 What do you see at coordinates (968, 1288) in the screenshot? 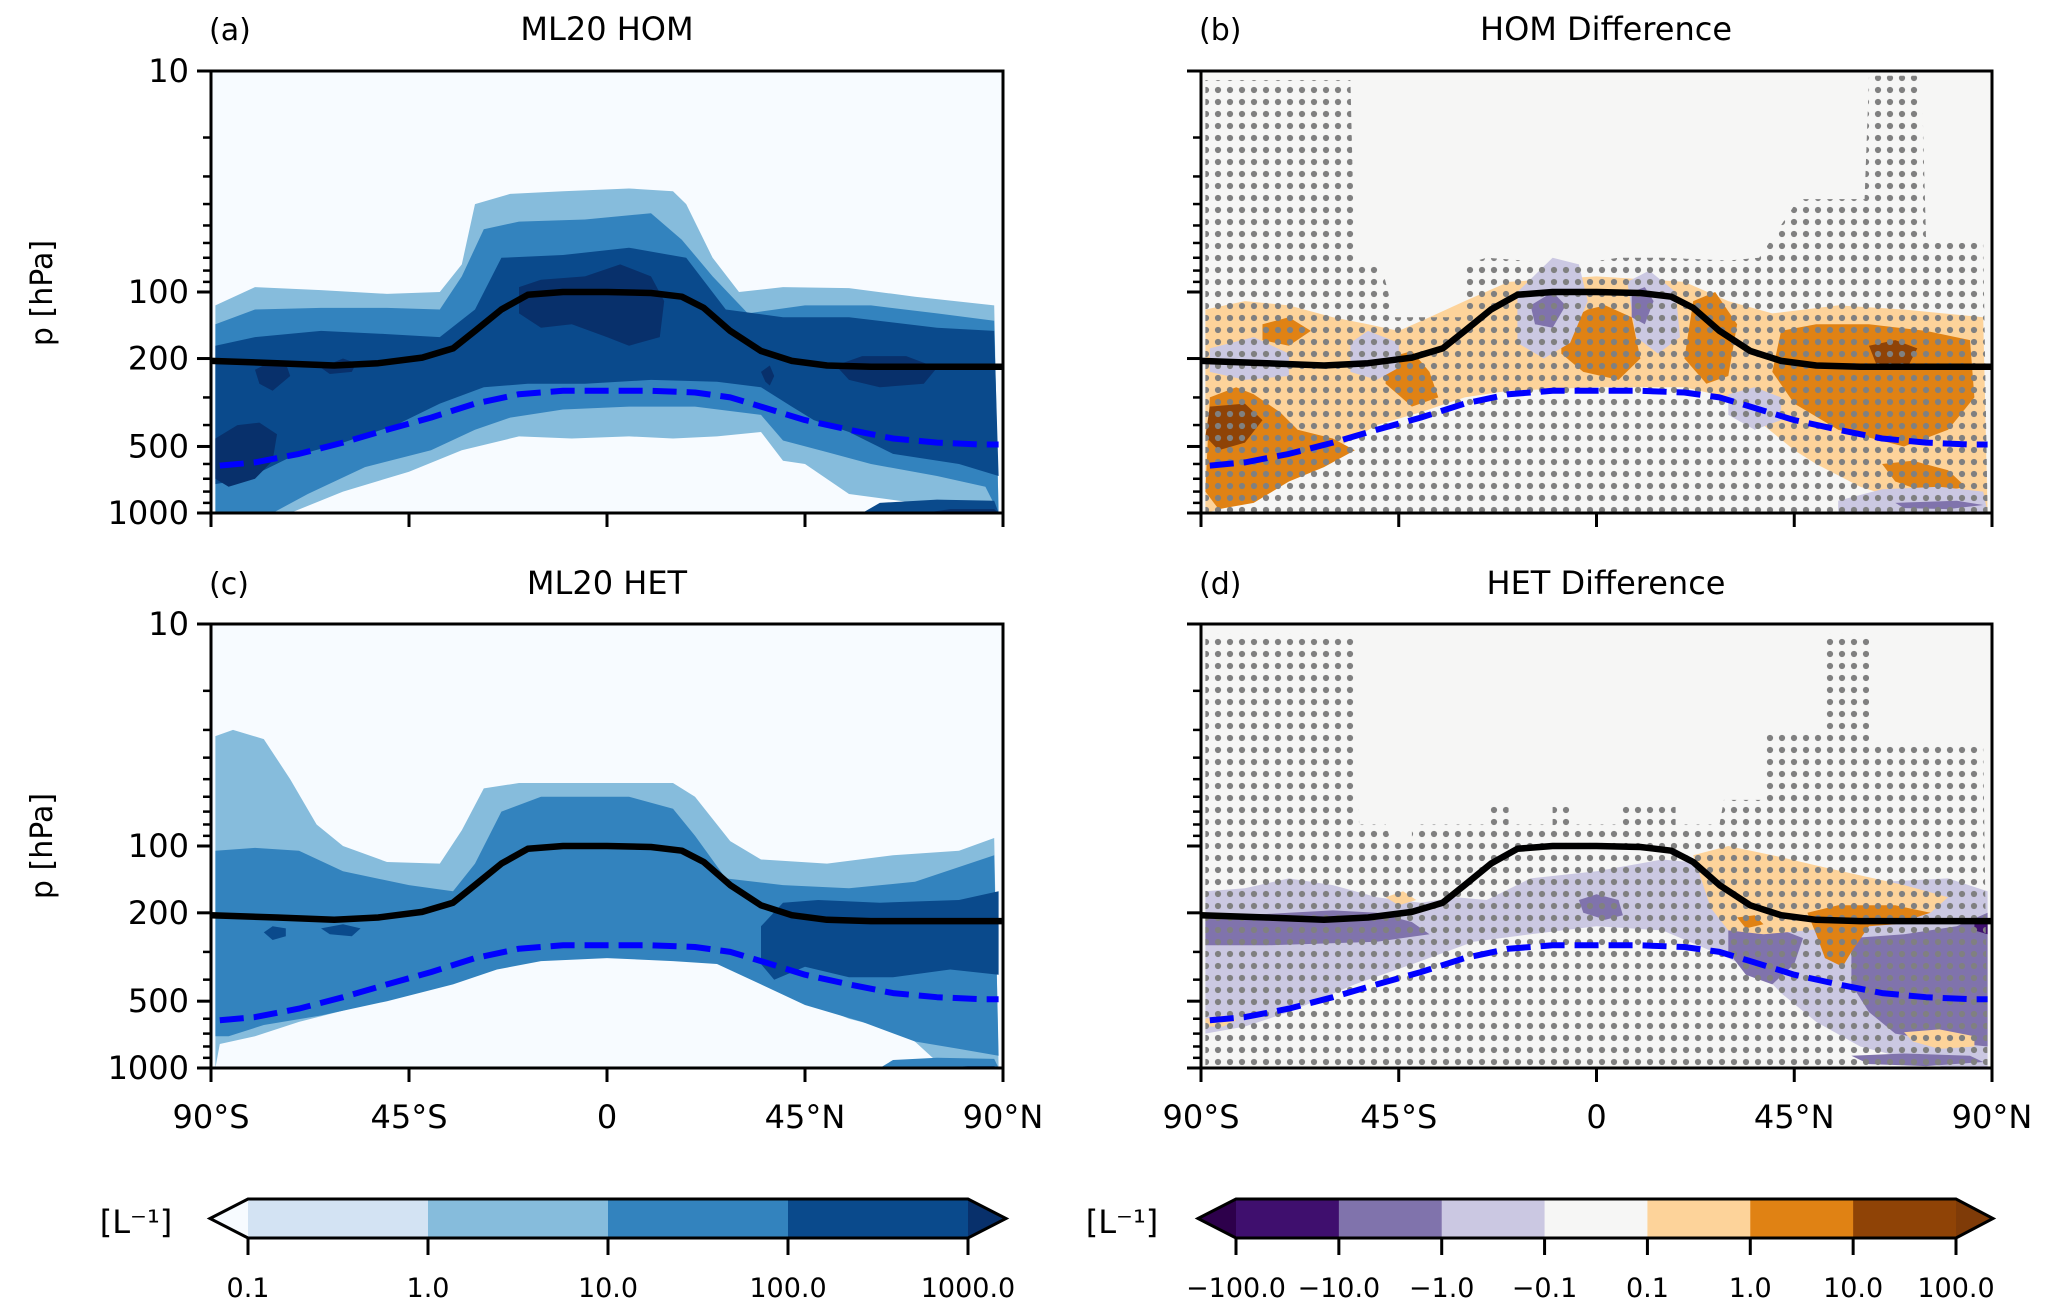
I see `colorbar-tick-label: 1000.0` at bounding box center [968, 1288].